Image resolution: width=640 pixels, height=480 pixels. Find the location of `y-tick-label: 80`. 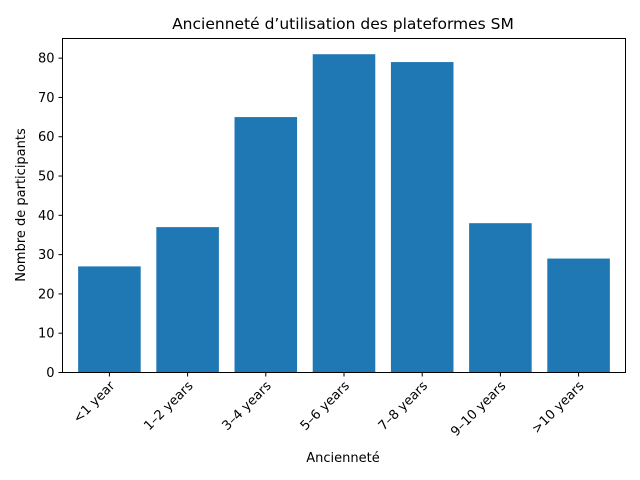

y-tick-label: 80 is located at coordinates (46, 59).